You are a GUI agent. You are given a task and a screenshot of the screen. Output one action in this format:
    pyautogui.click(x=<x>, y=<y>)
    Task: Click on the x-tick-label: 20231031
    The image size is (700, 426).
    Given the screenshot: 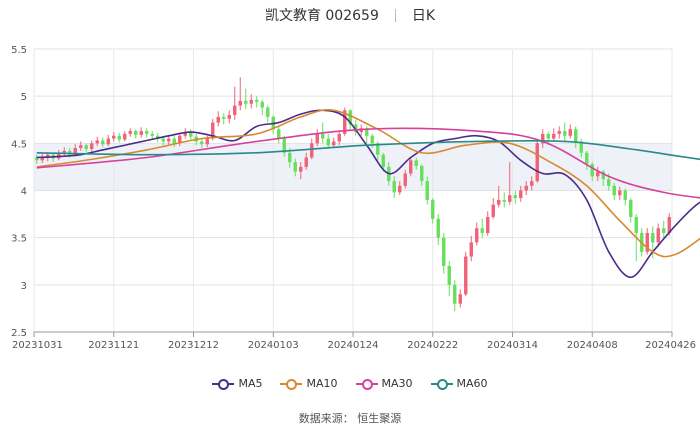 What is the action you would take?
    pyautogui.click(x=37, y=345)
    